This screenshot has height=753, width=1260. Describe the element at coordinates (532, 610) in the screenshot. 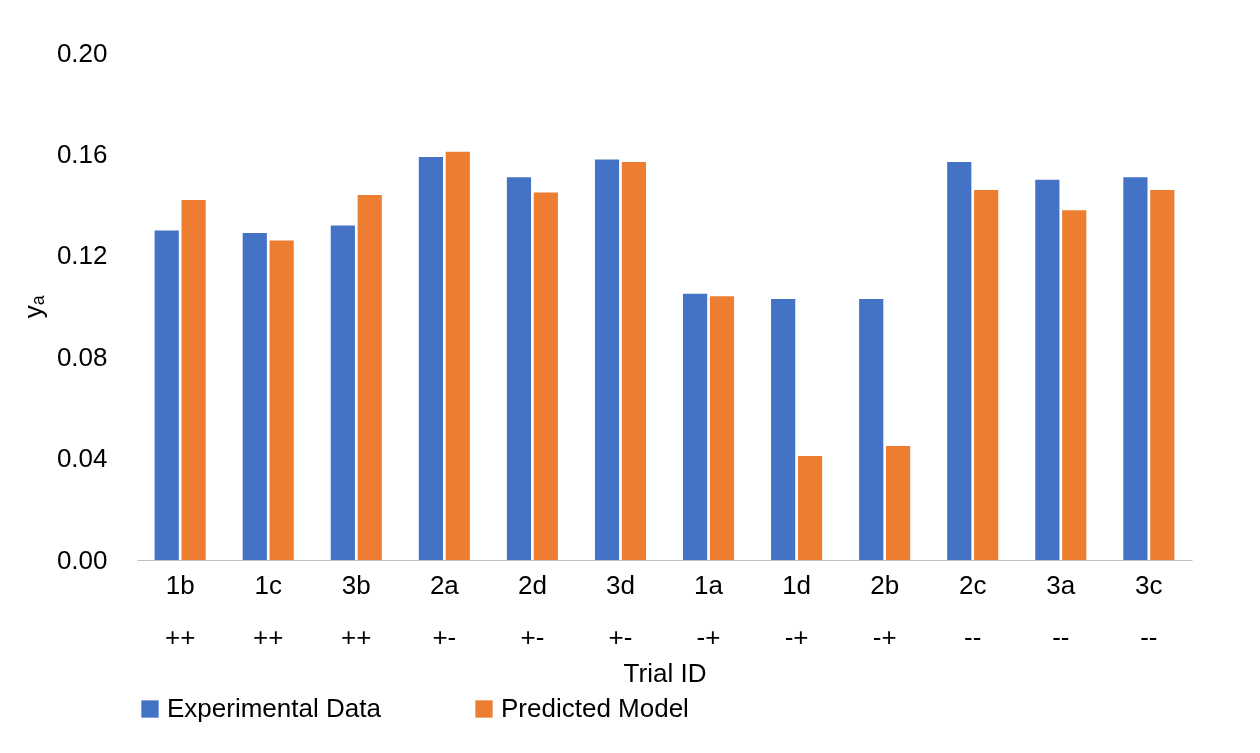

I see `x-tick-label: 2d +-` at that location.